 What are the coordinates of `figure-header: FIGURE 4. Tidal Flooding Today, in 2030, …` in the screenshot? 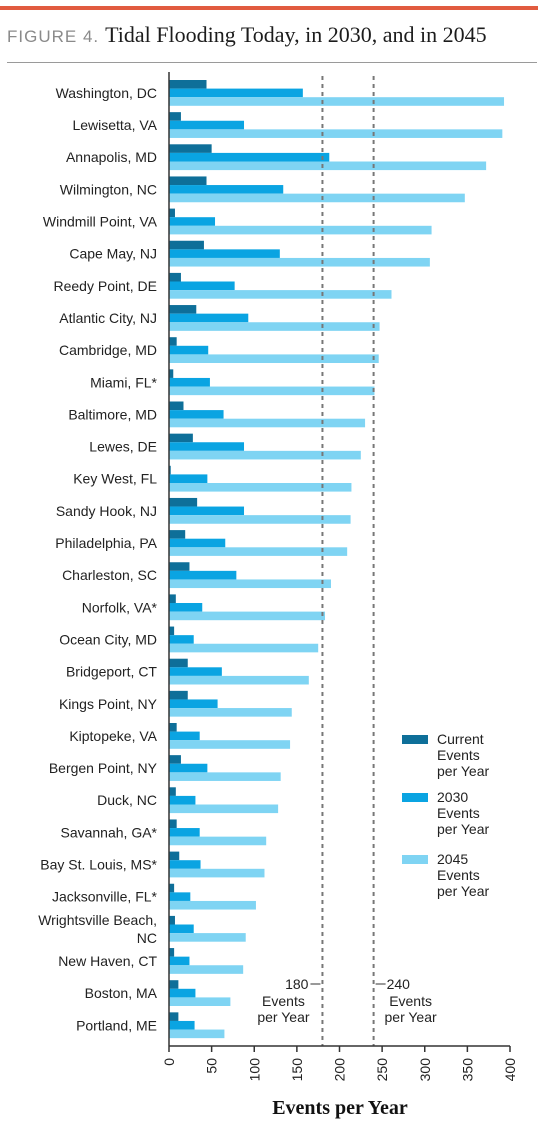 It's located at (272, 39).